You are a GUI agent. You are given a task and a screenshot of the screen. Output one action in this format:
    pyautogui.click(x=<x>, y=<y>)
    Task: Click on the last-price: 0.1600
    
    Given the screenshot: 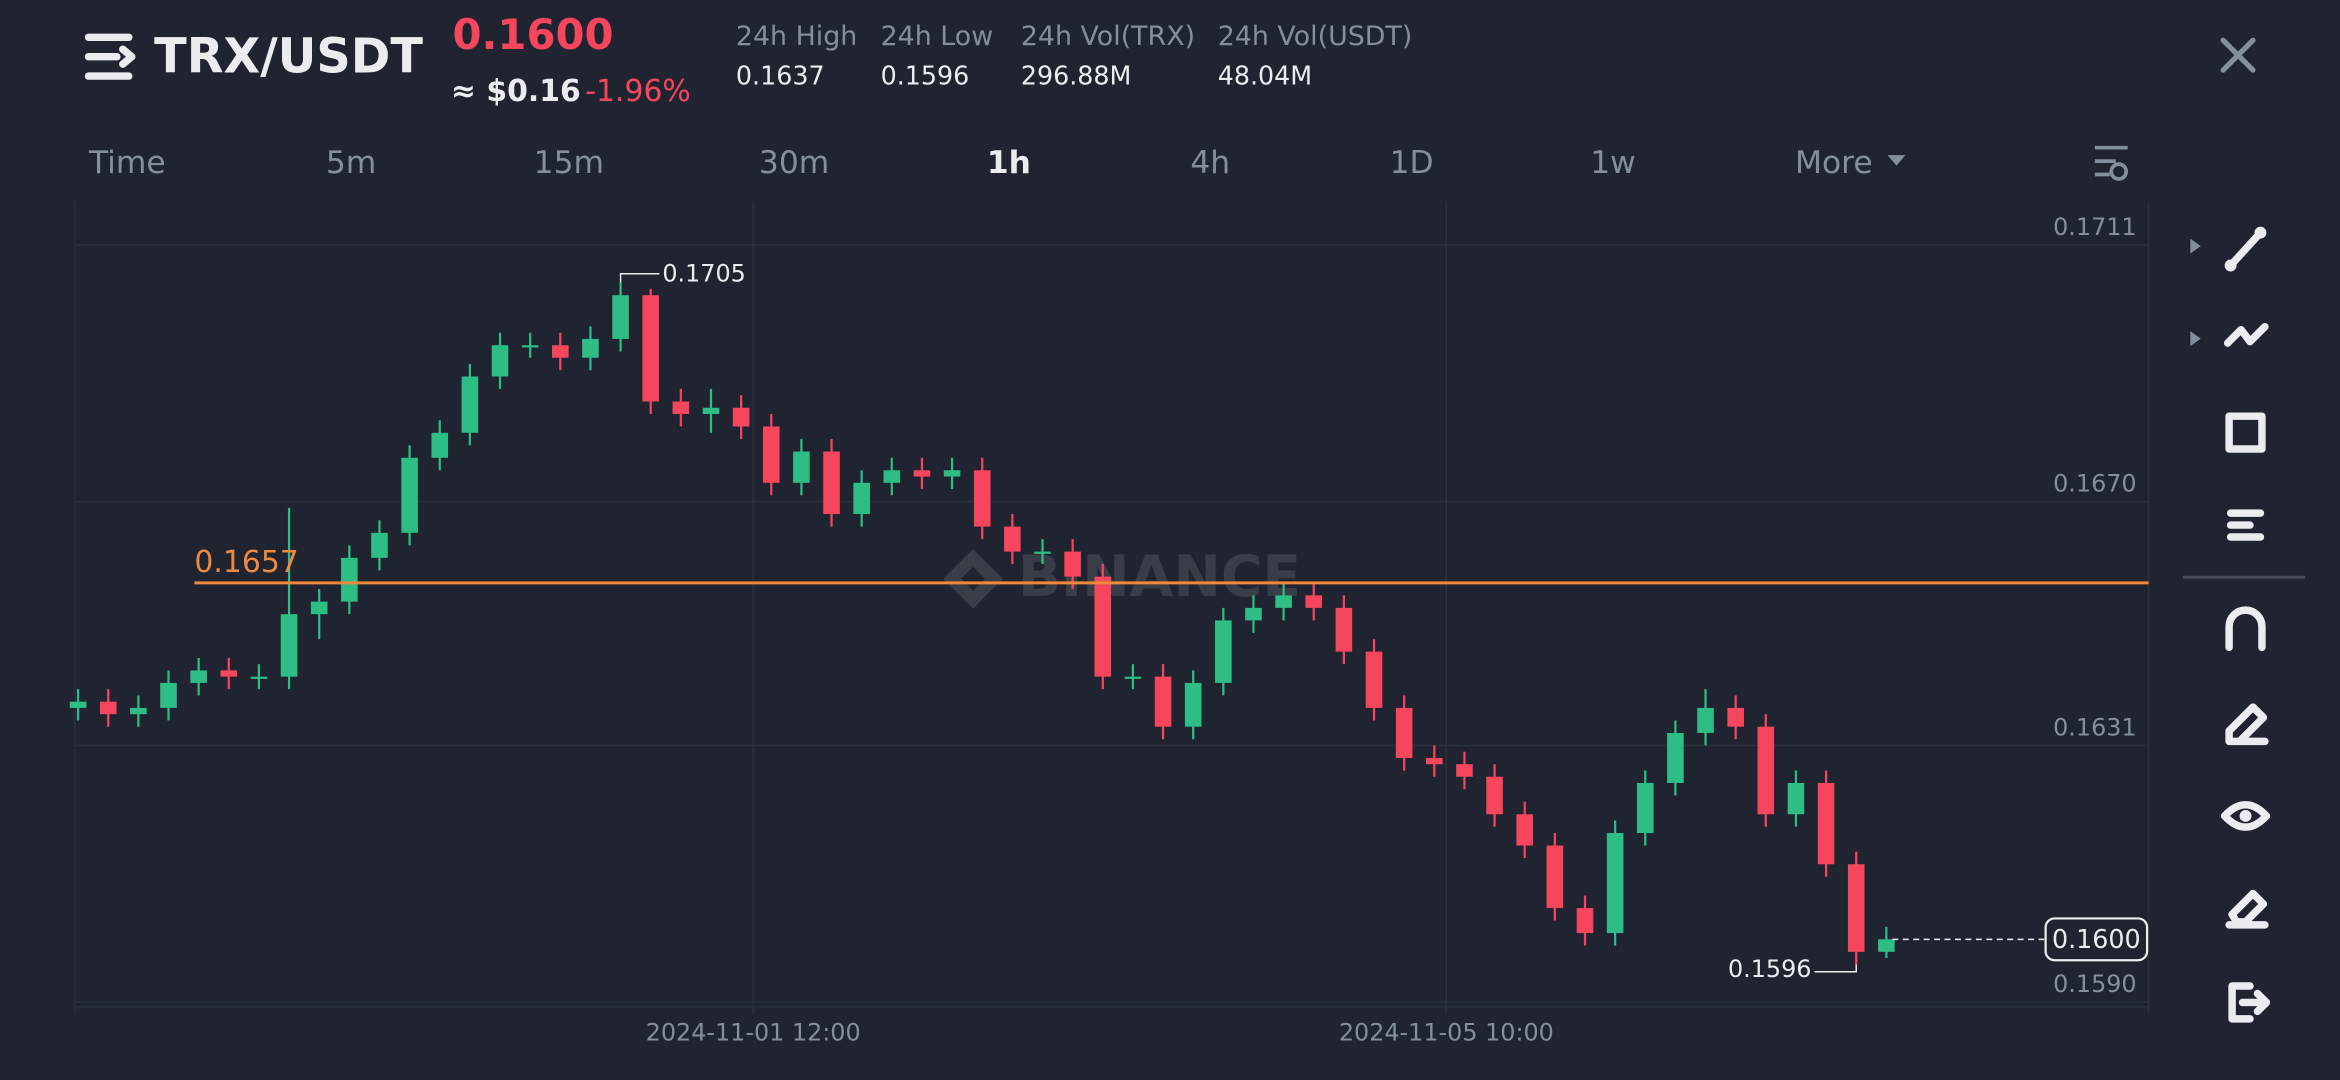 What is the action you would take?
    pyautogui.click(x=532, y=34)
    